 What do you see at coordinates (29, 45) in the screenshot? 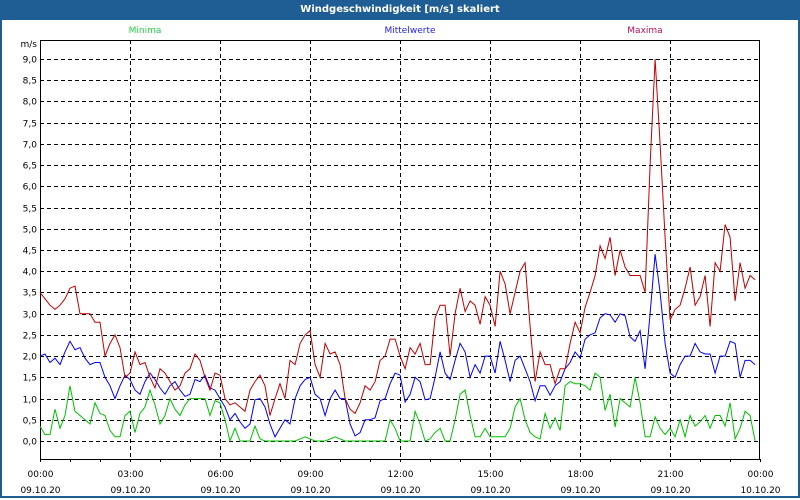
I see `y-axis-unit: m/s` at bounding box center [29, 45].